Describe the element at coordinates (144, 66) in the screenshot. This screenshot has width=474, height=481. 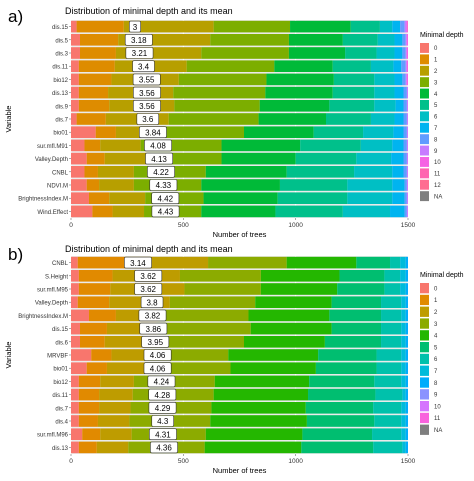
I see `mean-label: 3.4` at that location.